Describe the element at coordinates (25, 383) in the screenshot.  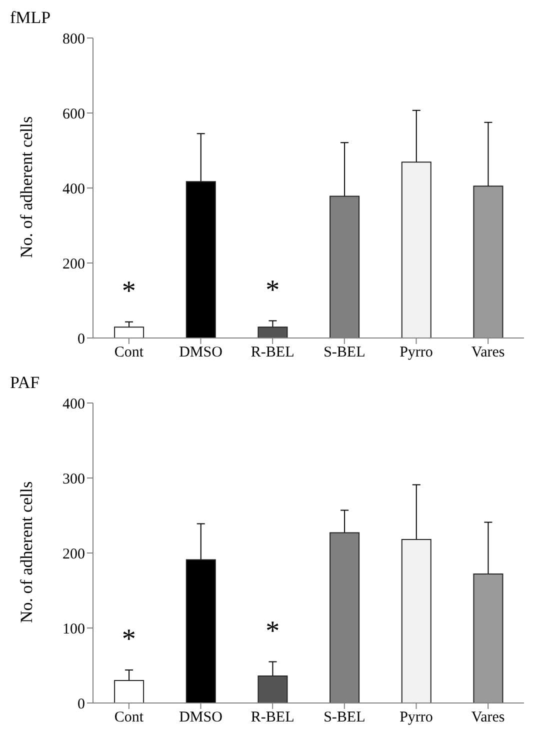
I see `chart-title: PAF` at that location.